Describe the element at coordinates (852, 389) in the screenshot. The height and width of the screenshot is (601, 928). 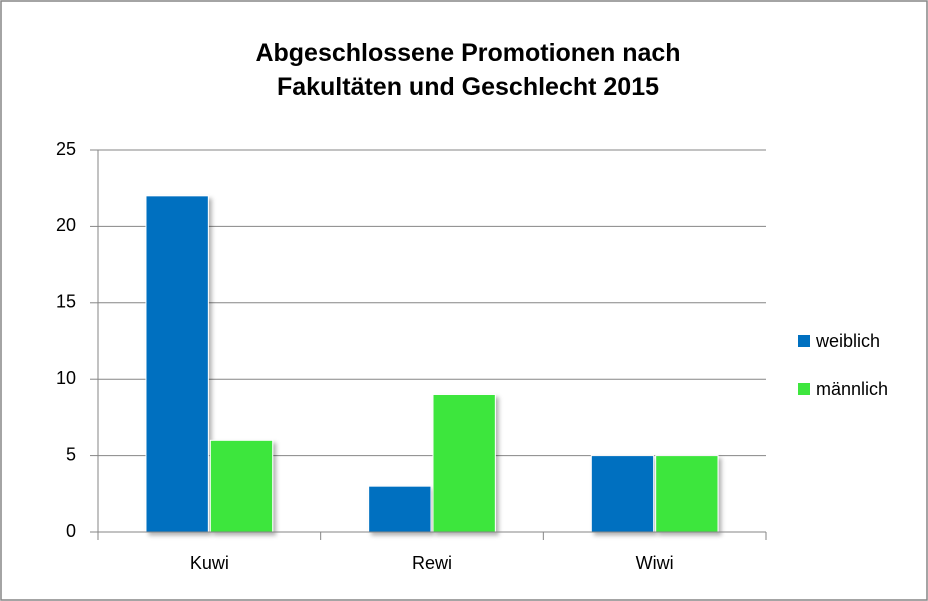
I see `legend-label: männlich` at that location.